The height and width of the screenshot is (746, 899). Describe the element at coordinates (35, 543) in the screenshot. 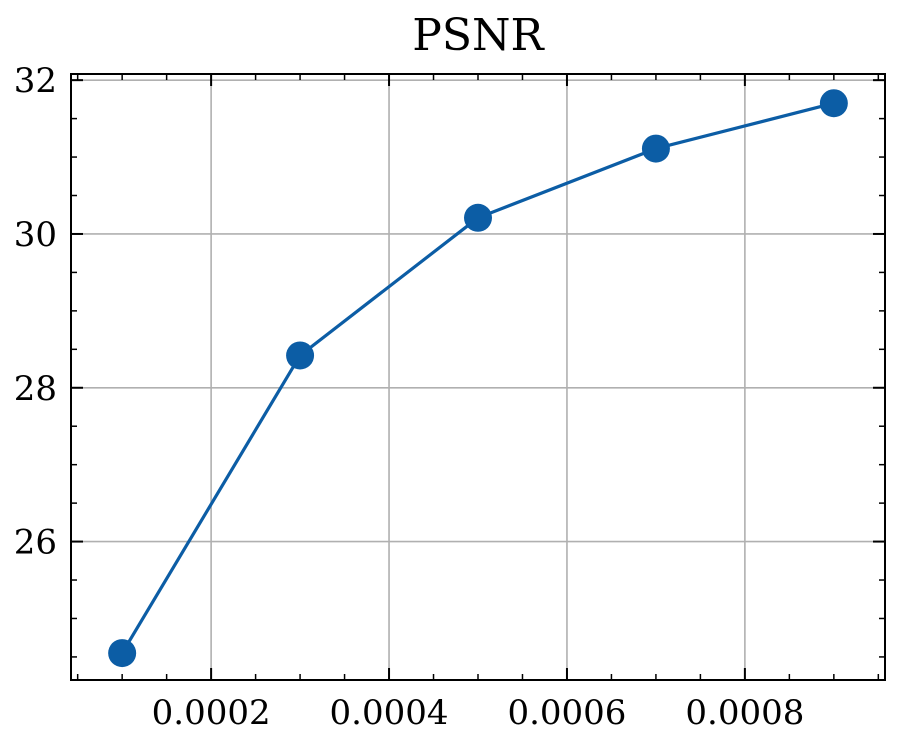

I see `y-tick-label: 26` at that location.